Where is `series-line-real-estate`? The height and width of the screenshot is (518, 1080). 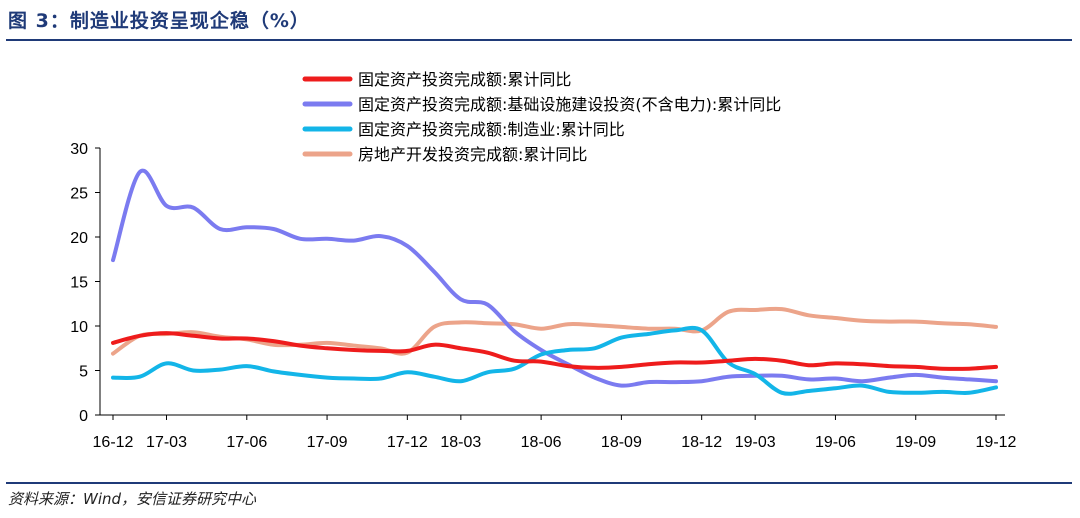
series-line-real-estate is located at coordinates (554, 331).